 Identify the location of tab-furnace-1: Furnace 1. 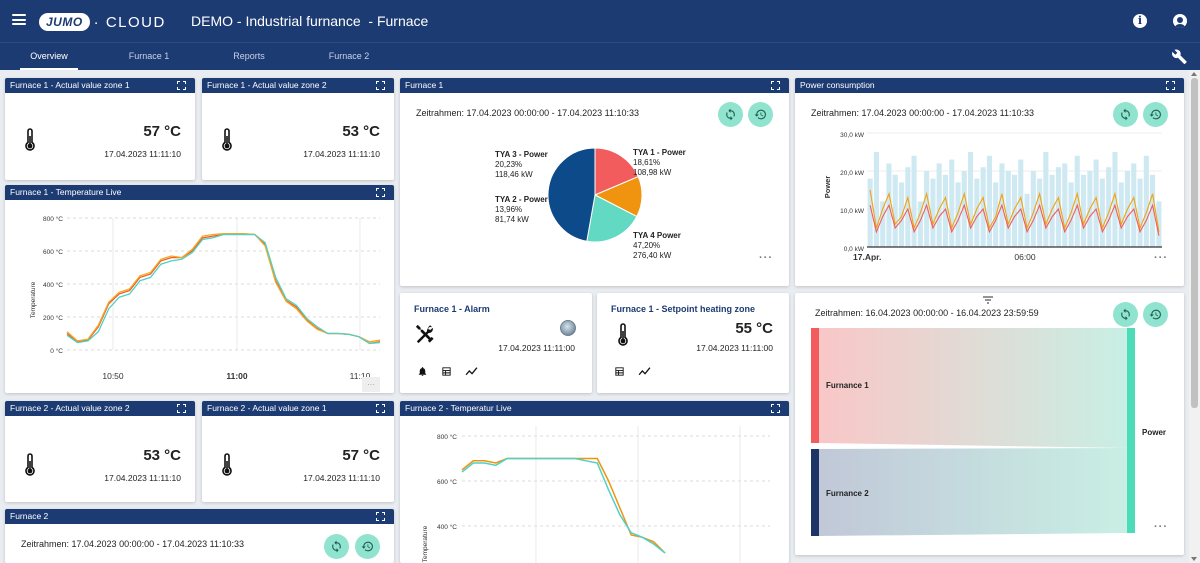
(149, 56).